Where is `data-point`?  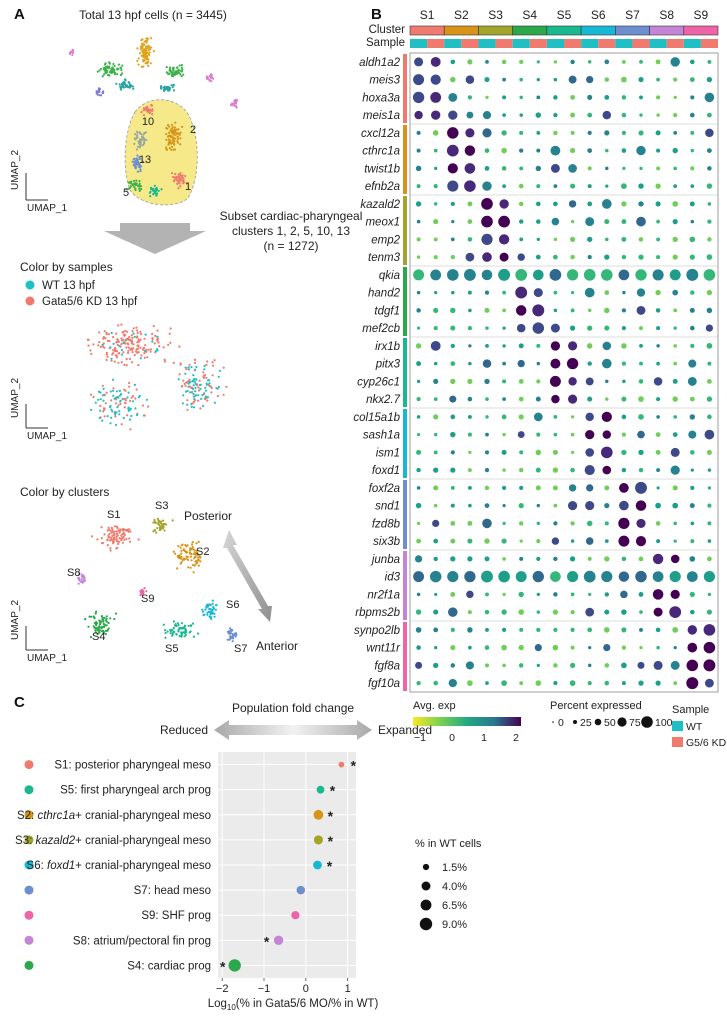
data-point is located at coordinates (318, 814).